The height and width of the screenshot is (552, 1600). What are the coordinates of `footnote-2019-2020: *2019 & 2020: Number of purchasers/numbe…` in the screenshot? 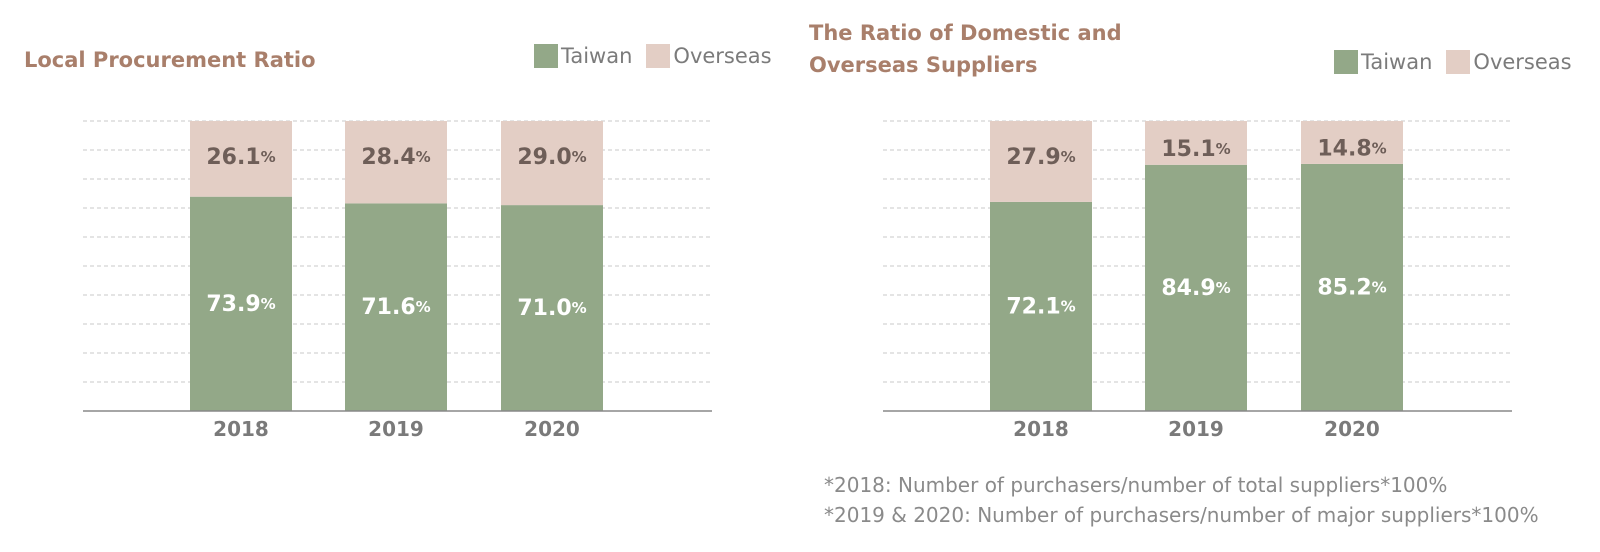 It's located at (1181, 515).